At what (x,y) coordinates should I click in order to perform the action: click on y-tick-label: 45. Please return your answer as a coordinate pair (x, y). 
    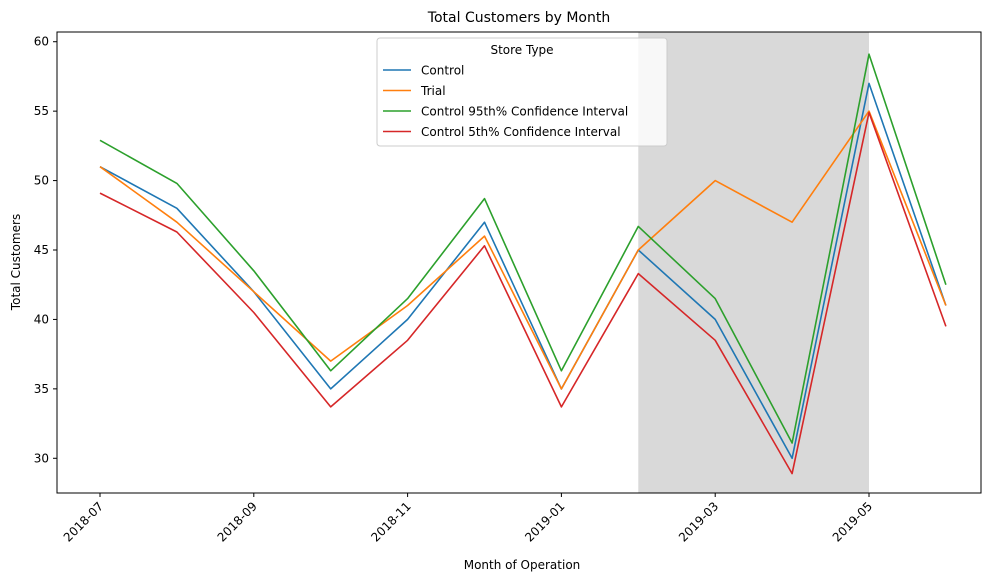
    Looking at the image, I should click on (41, 250).